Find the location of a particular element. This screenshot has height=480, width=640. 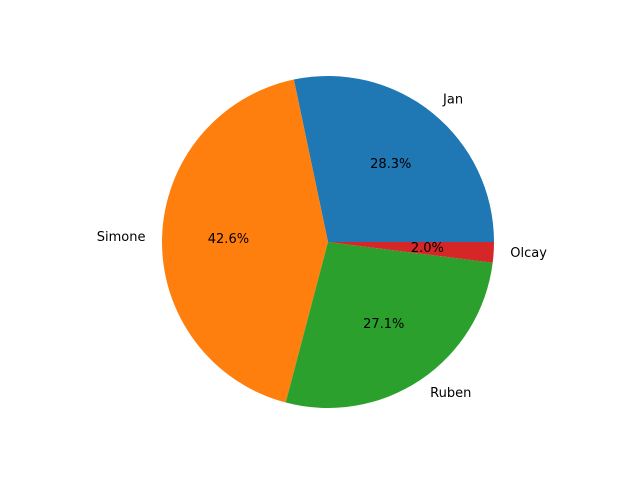

slice-label-ruben: Ruben is located at coordinates (450, 393).